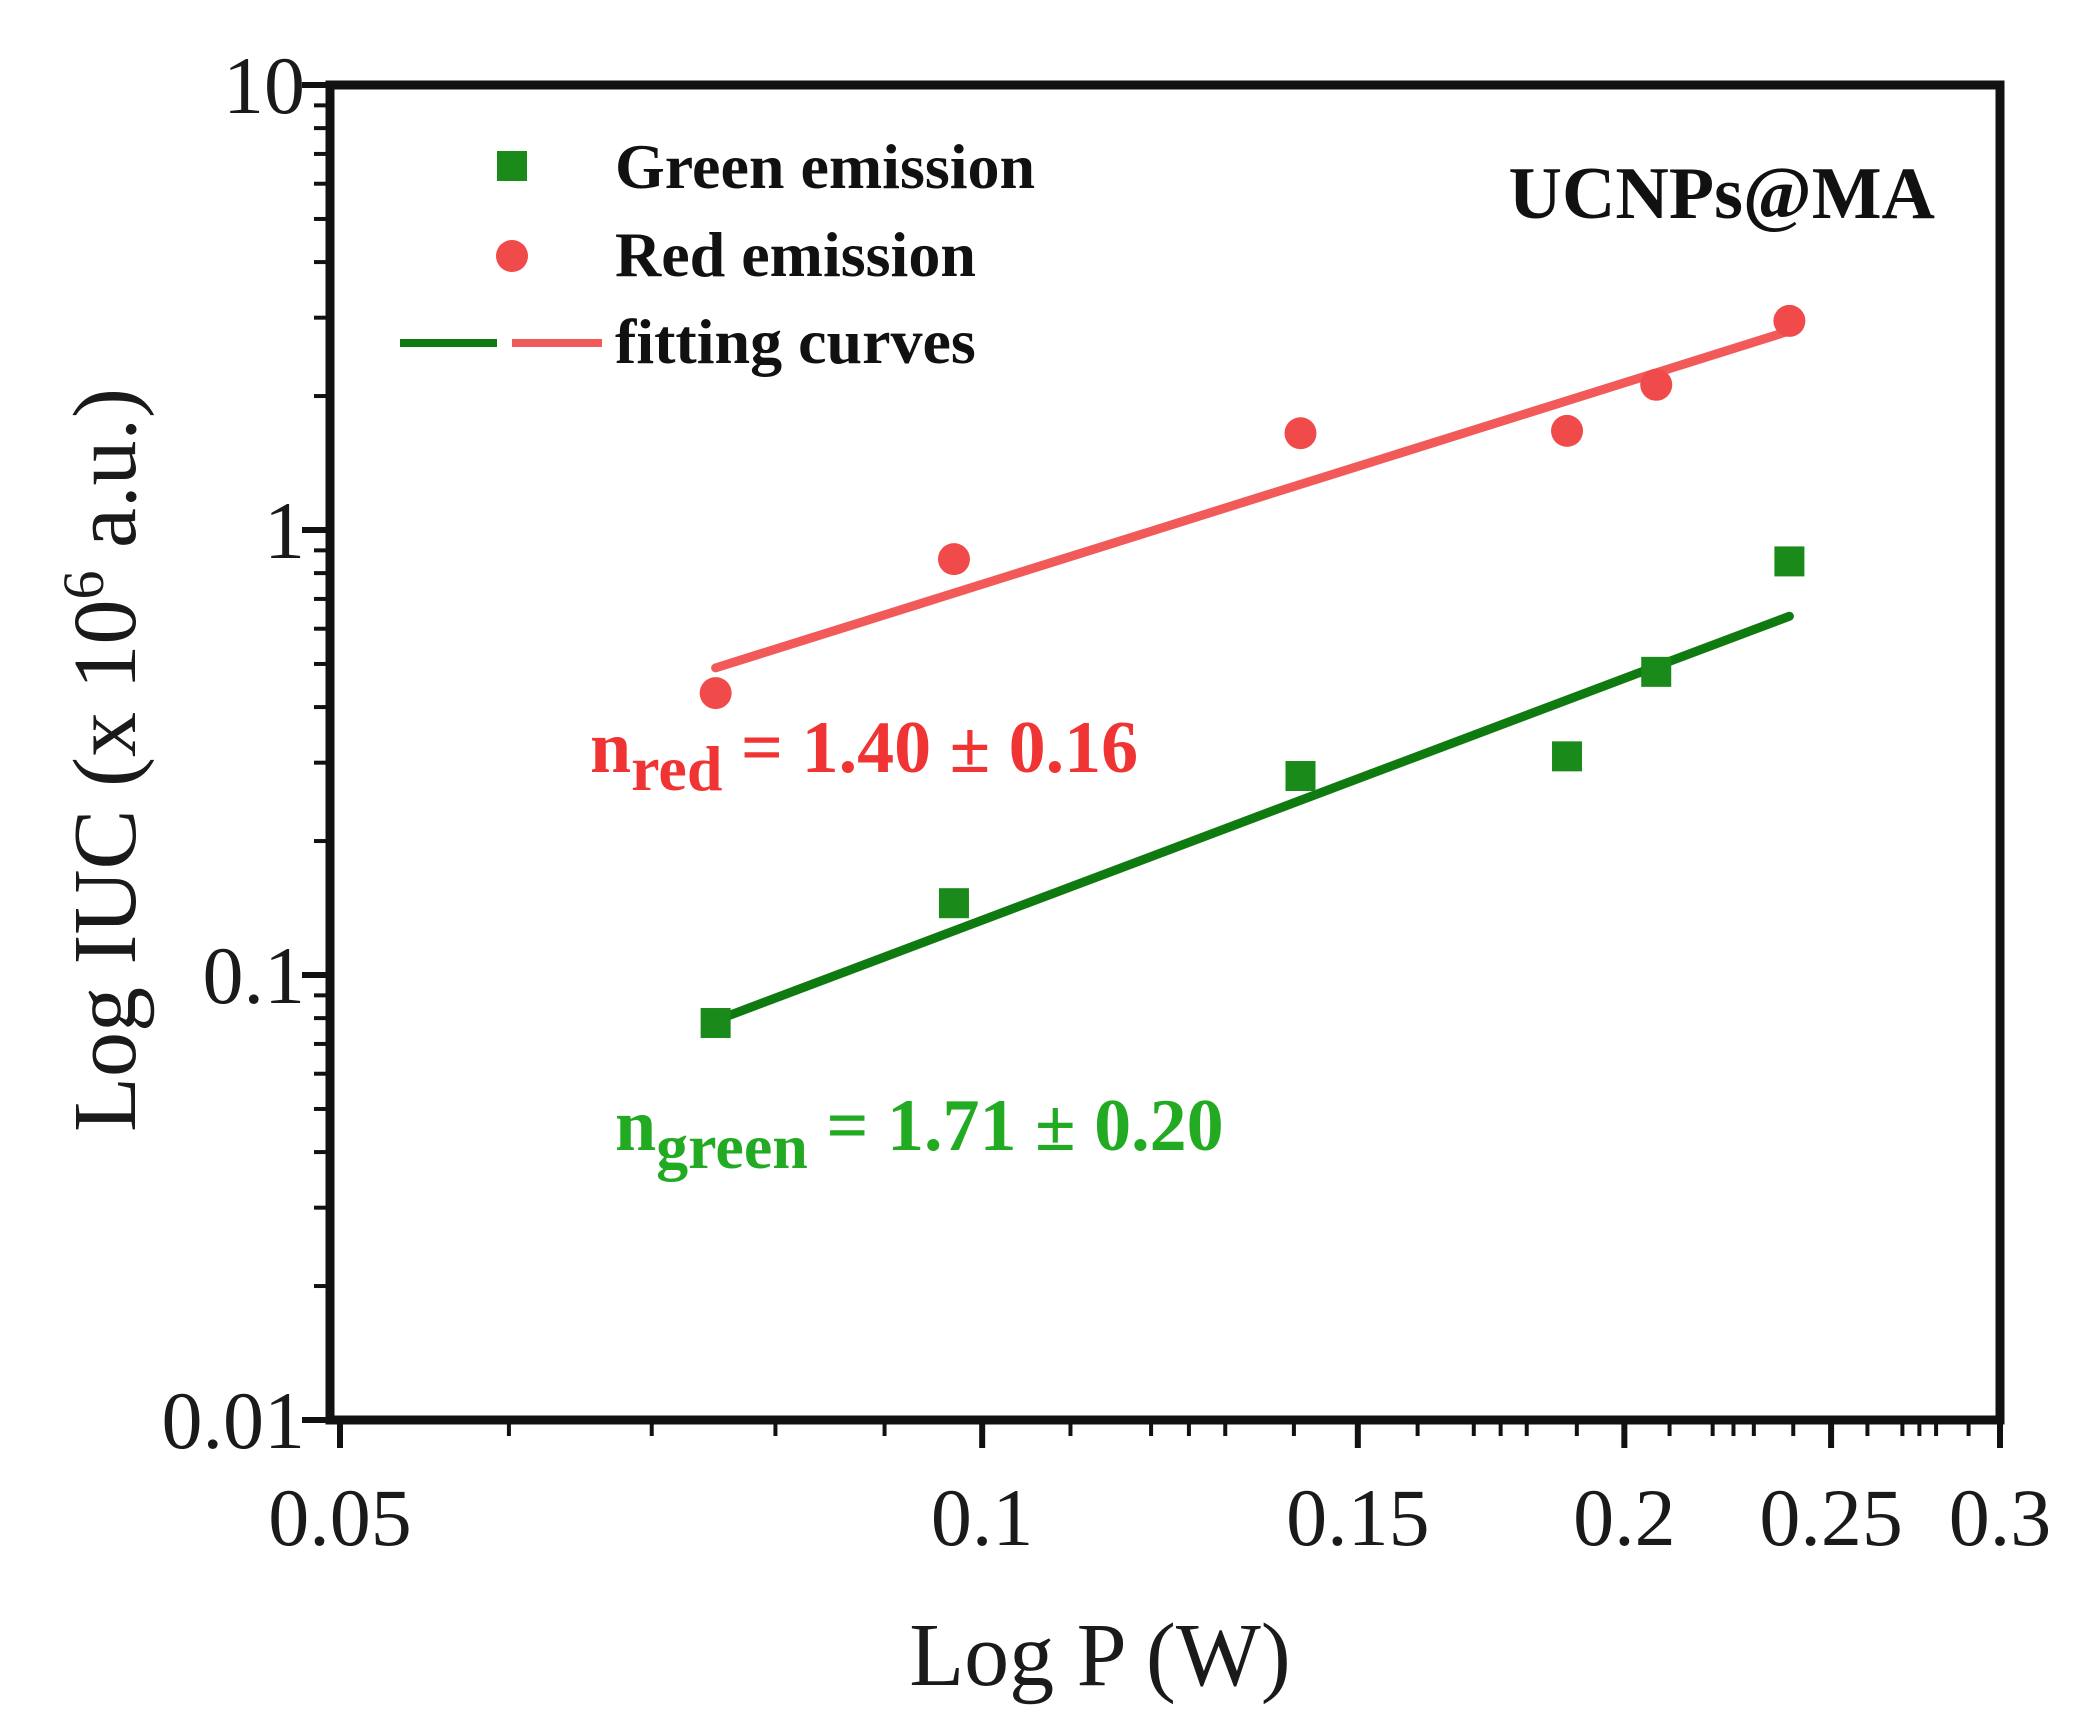 This screenshot has width=2099, height=1732. Describe the element at coordinates (610, 748) in the screenshot. I see `red-slope-n: n` at that location.